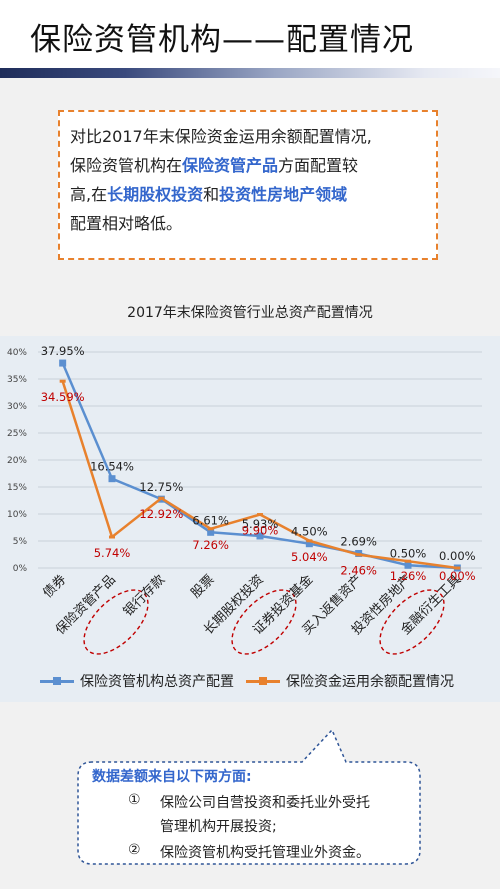  I want to click on summary-line-3: 高,在长期股权投资和投资性房地产领域, so click(248, 194).